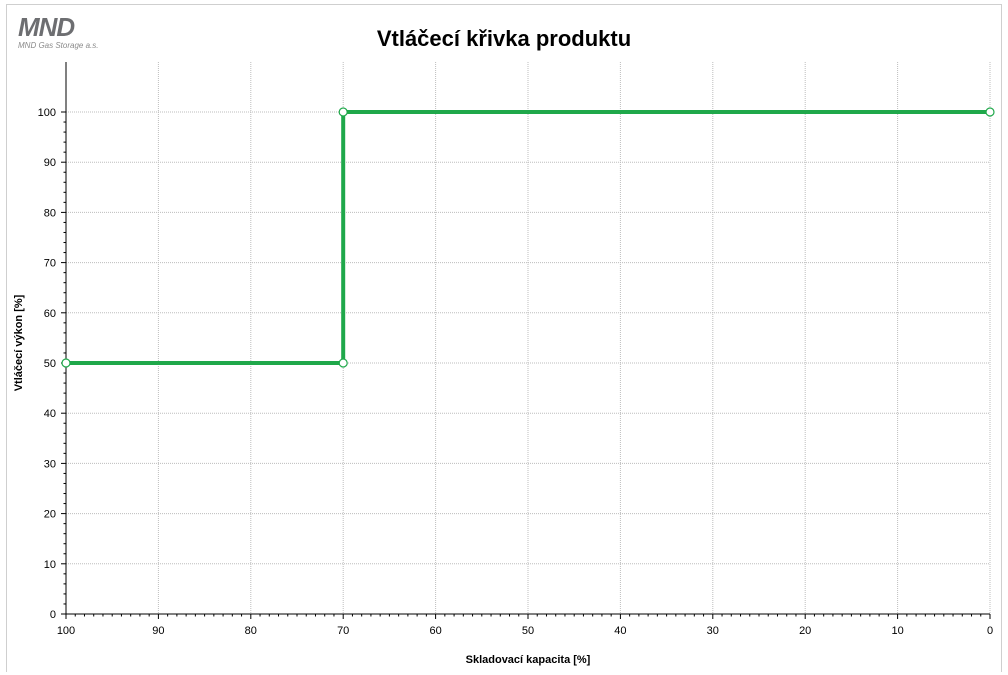  I want to click on y-tick-label: 90, so click(50, 163).